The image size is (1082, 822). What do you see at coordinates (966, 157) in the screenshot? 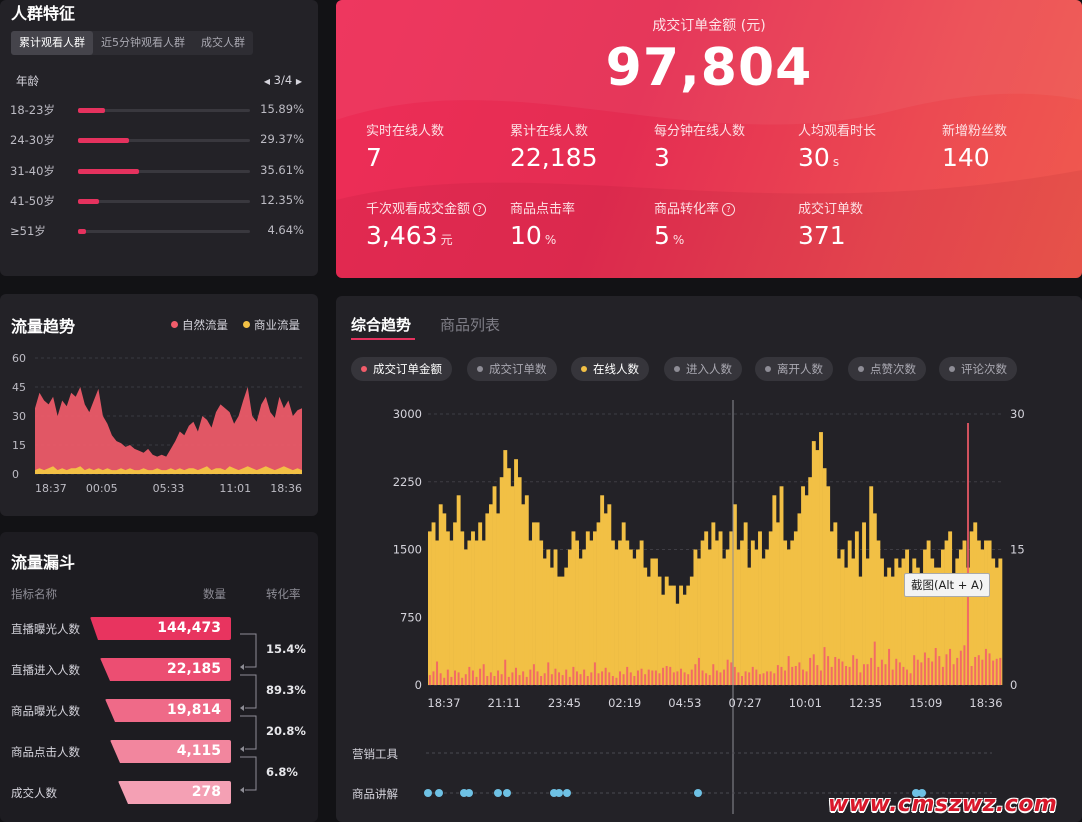
I see `metric-value: 140` at bounding box center [966, 157].